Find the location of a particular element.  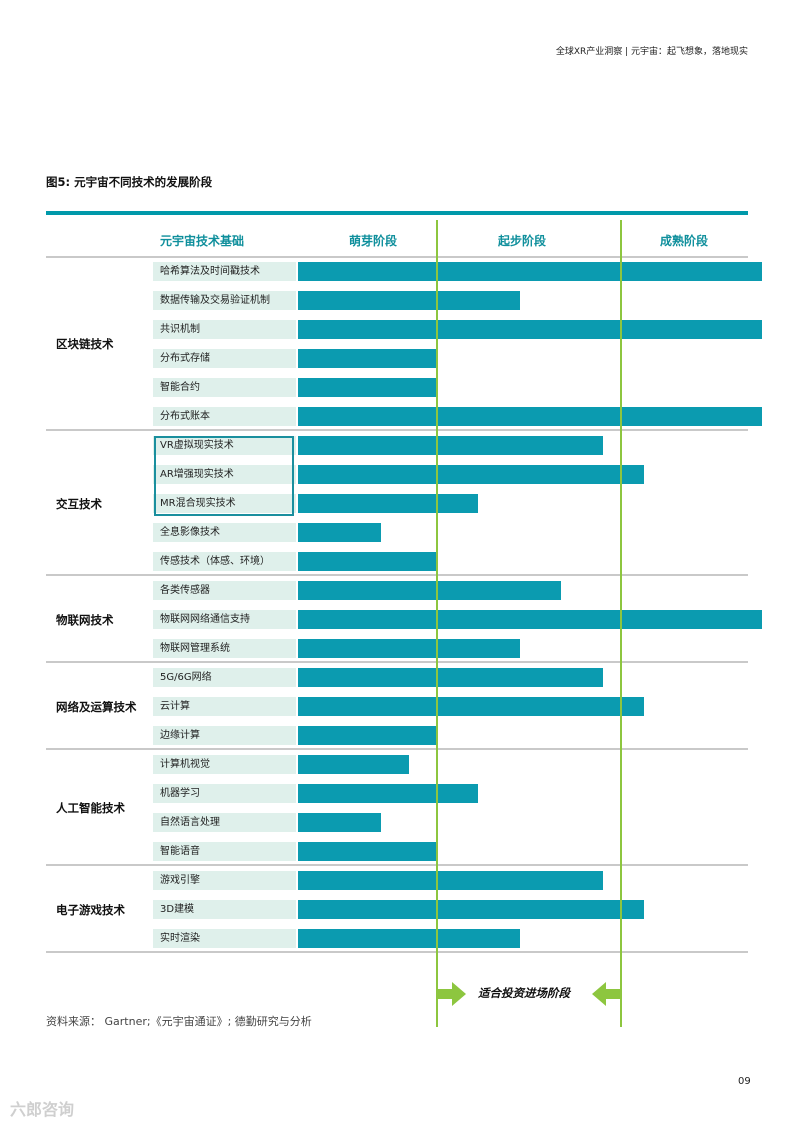

tech-label: 边缘计算 is located at coordinates (180, 735).